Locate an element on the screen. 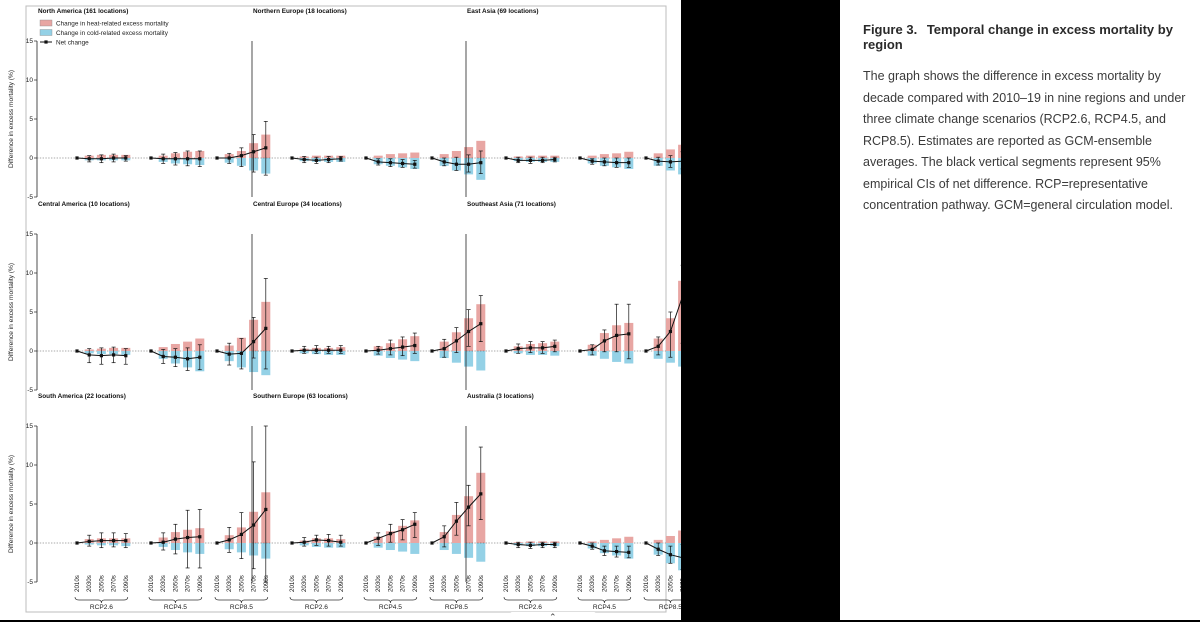 The width and height of the screenshot is (1200, 622). chart-panel: East Asia (69 locations) is located at coordinates (573, 102).